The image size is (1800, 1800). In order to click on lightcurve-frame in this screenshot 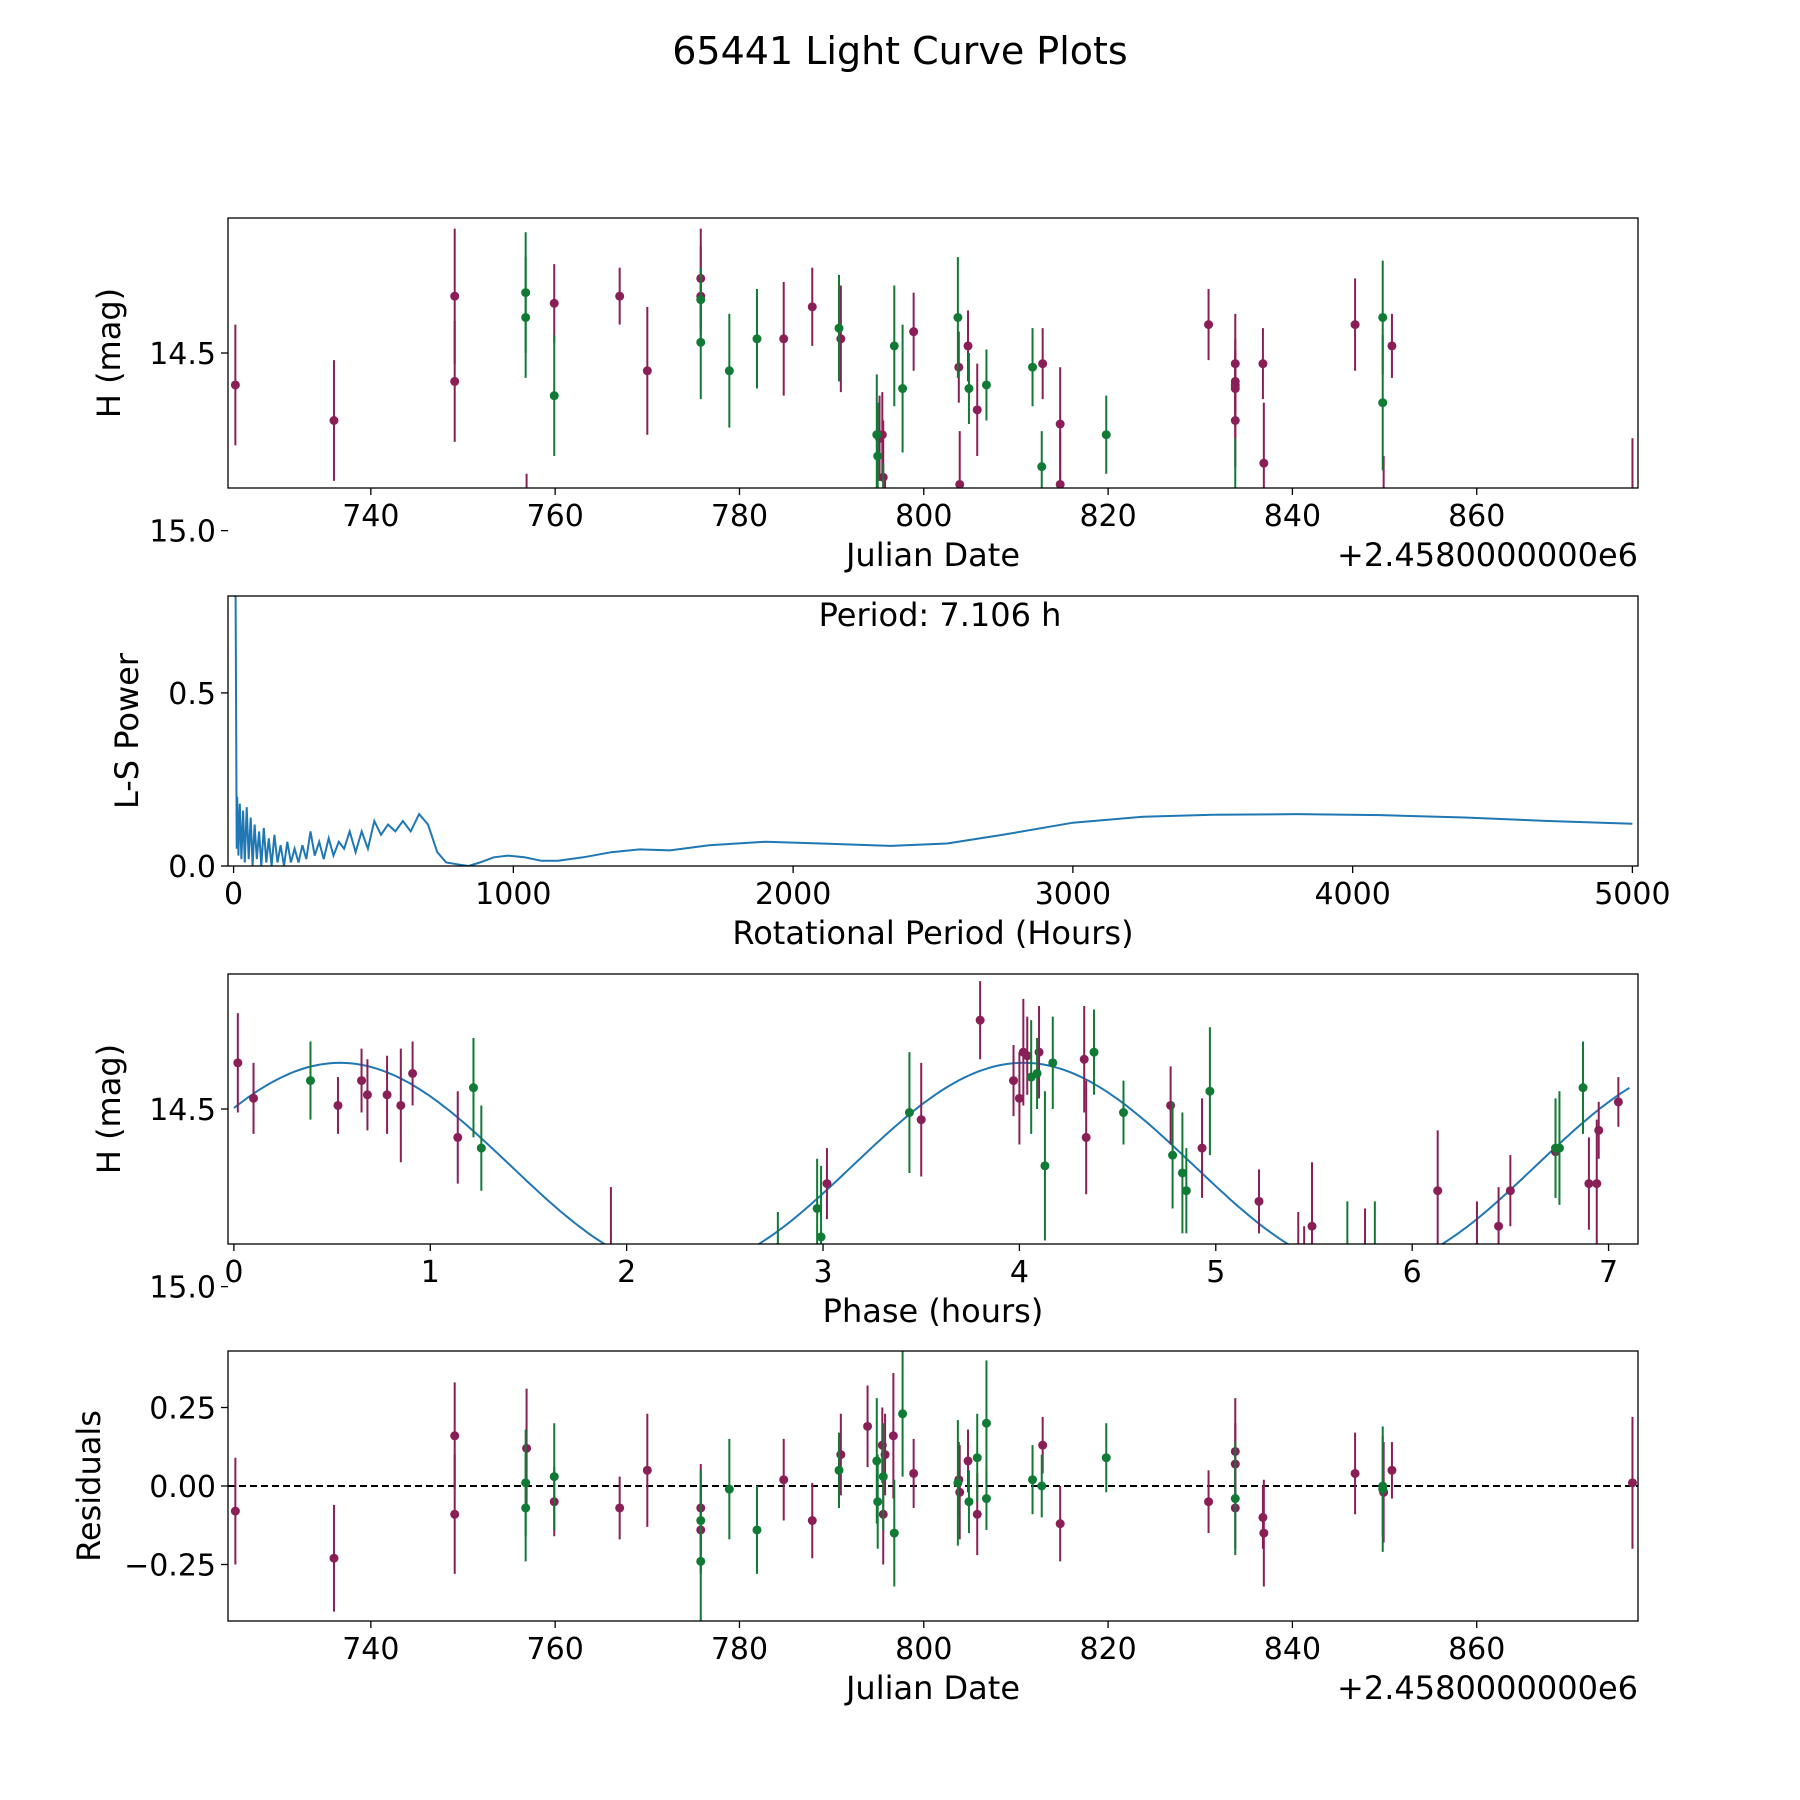, I will do `click(933, 353)`.